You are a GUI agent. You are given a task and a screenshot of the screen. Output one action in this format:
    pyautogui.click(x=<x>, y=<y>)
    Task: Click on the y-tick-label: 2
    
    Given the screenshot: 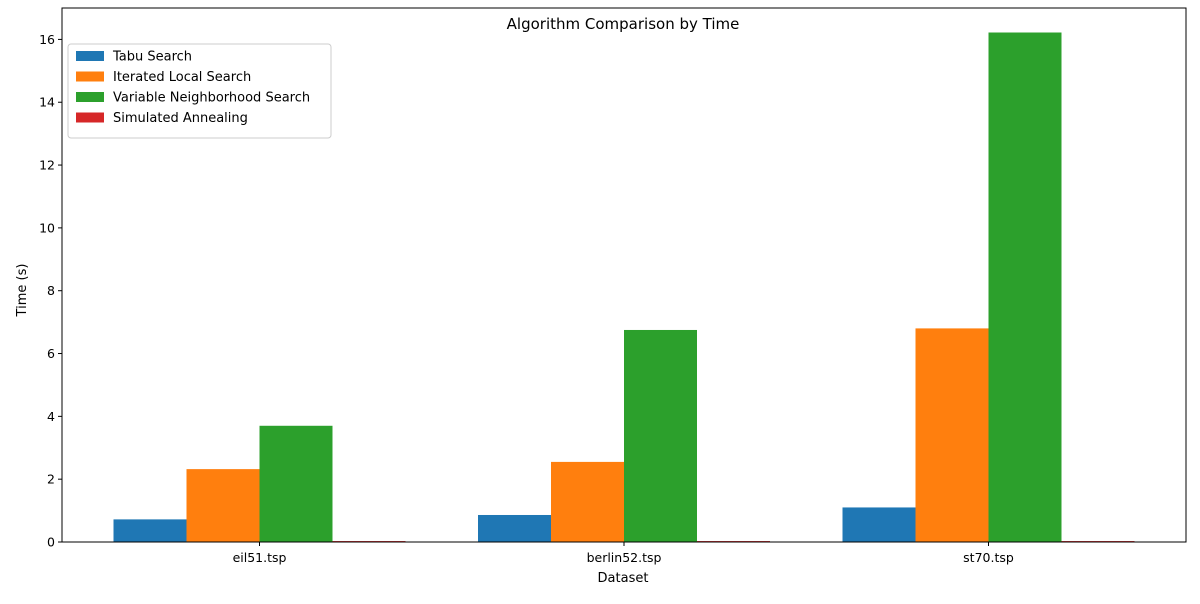 What is the action you would take?
    pyautogui.click(x=51, y=479)
    